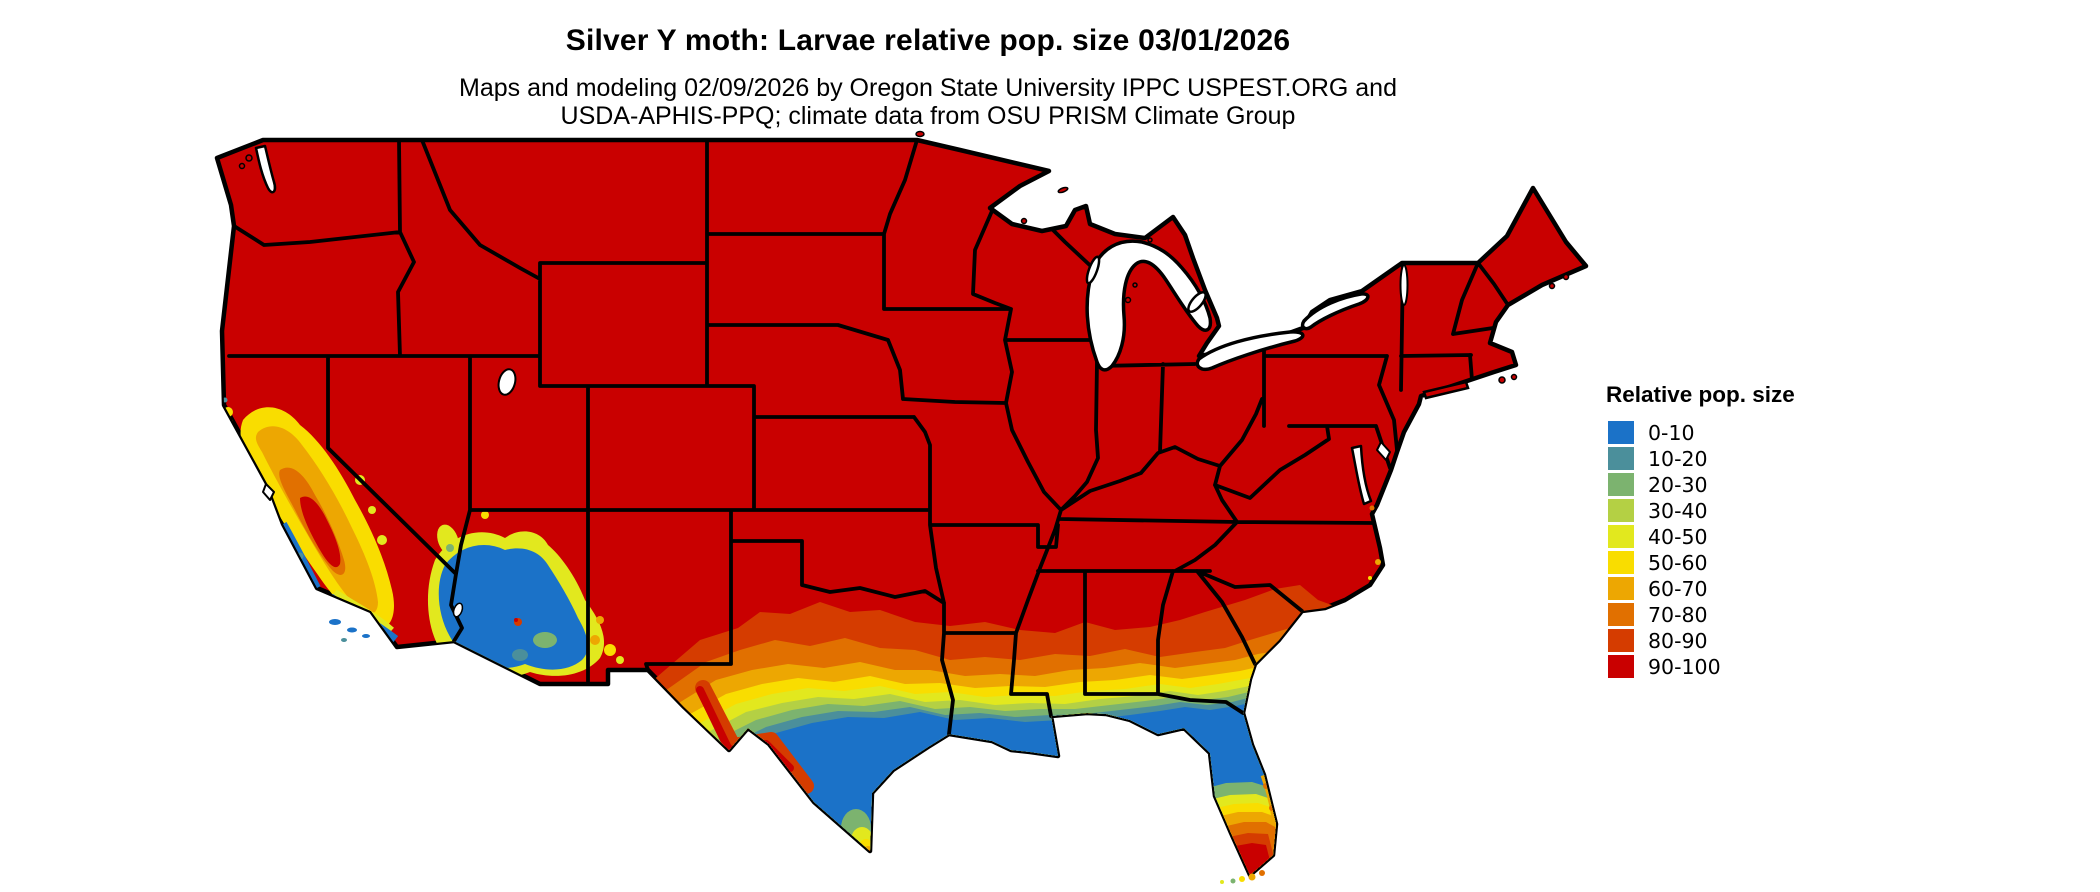 The image size is (2100, 892). Describe the element at coordinates (349, 630) in the screenshot. I see `channel-islands` at that location.